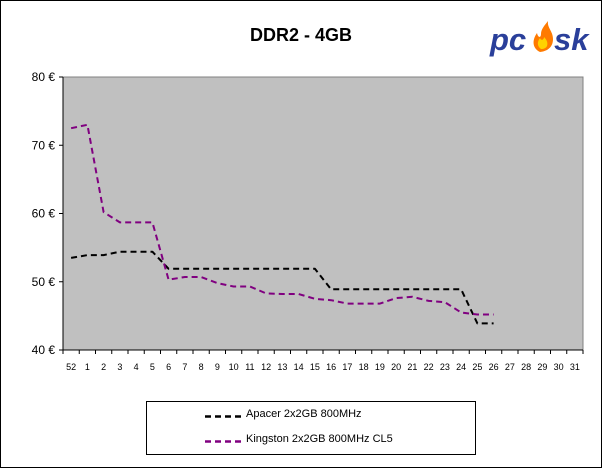 This screenshot has height=468, width=602. Describe the element at coordinates (71, 367) in the screenshot. I see `x-tick-label: 52` at that location.